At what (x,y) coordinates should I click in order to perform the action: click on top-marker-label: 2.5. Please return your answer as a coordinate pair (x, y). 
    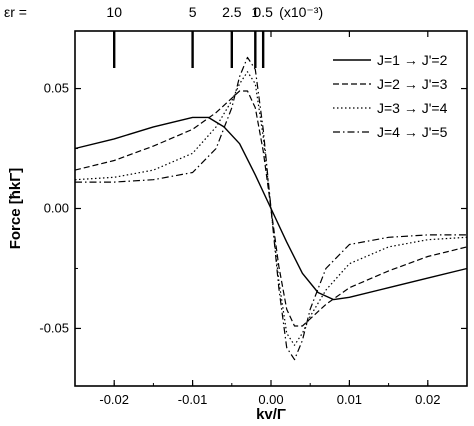
    Looking at the image, I should click on (232, 12).